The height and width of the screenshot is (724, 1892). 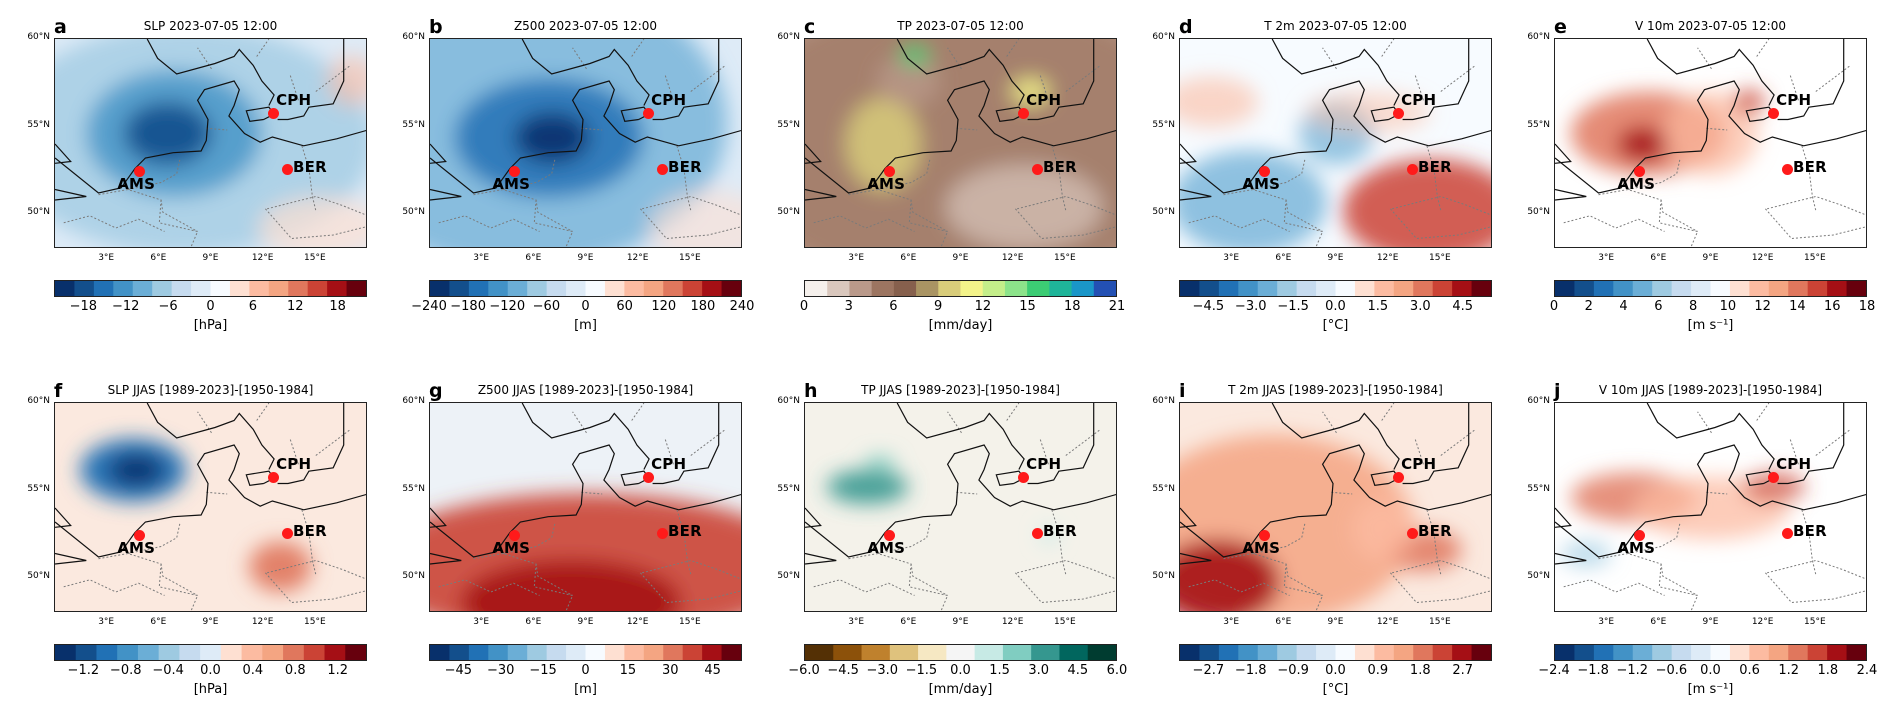 What do you see at coordinates (546, 306) in the screenshot?
I see `colorbar-tick-label: −60` at bounding box center [546, 306].